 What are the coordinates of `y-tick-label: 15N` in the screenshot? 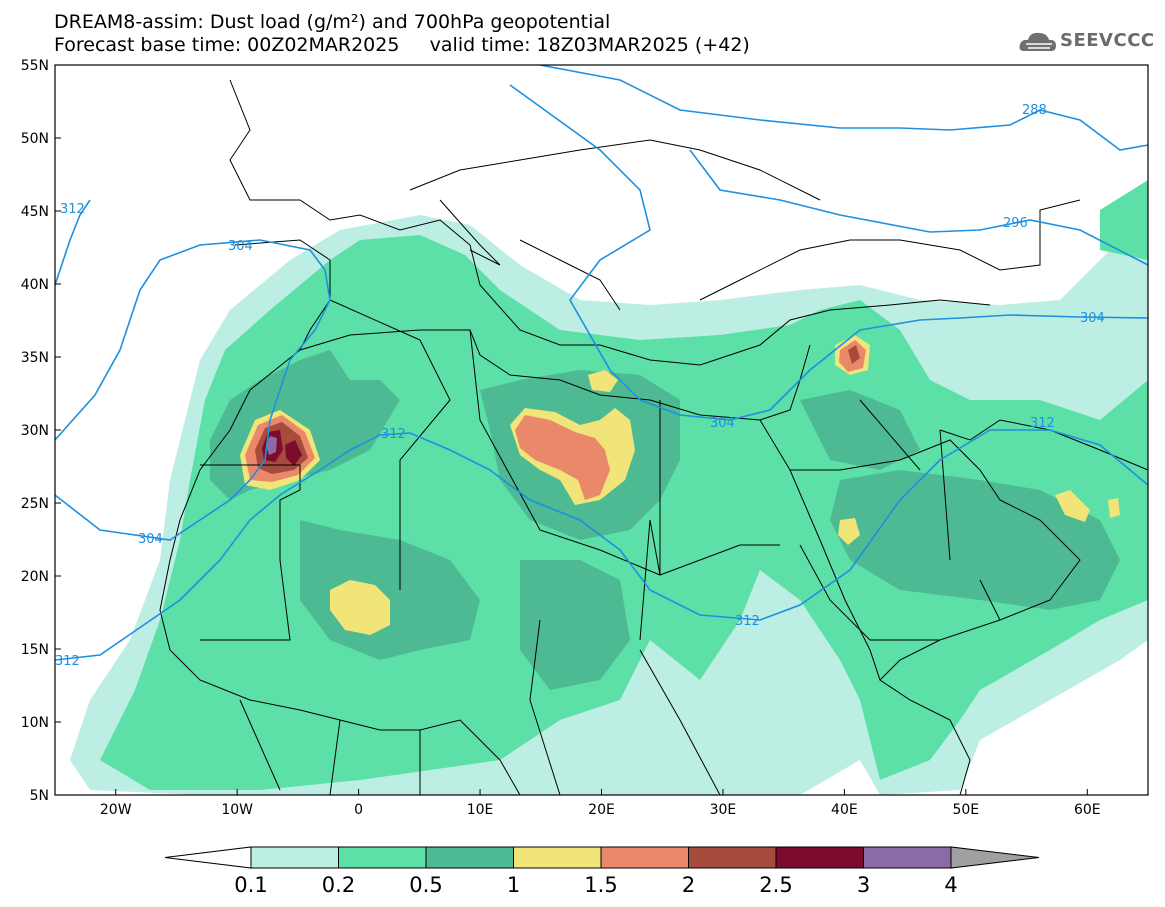 It's located at (35, 650).